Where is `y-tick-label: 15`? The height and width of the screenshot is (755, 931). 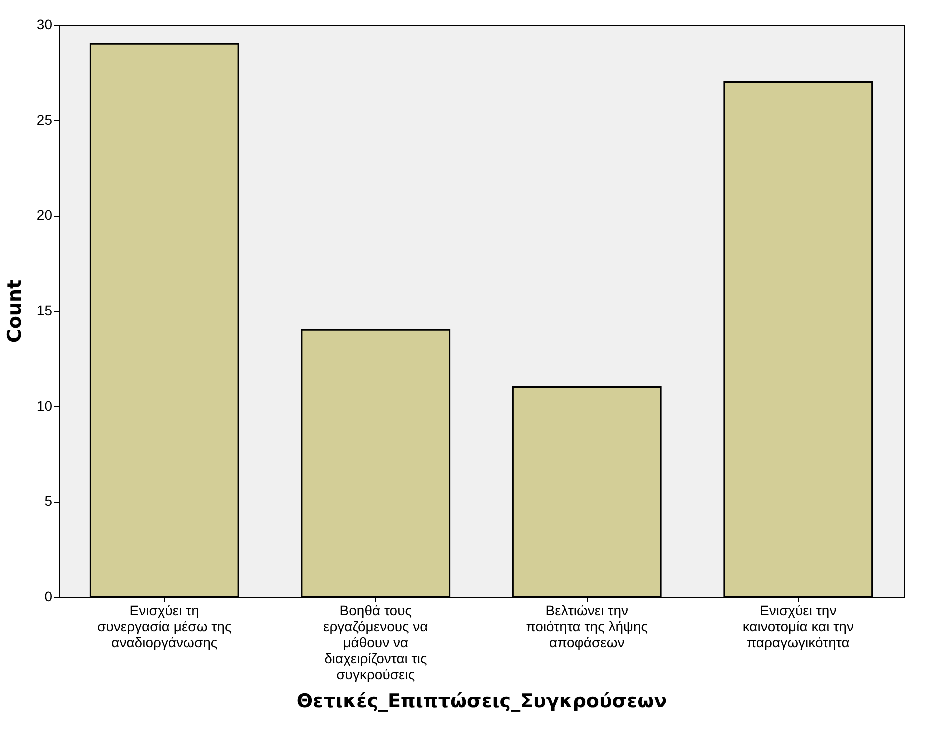
y-tick-label: 15 is located at coordinates (44, 310).